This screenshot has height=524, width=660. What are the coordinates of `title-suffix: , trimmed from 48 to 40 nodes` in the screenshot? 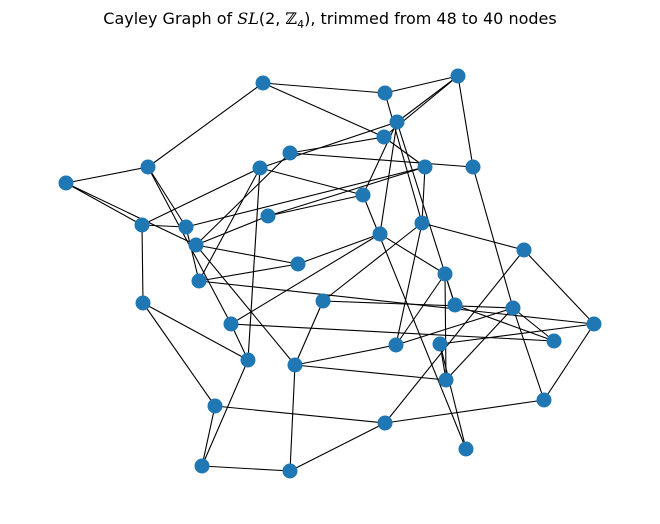 It's located at (433, 18).